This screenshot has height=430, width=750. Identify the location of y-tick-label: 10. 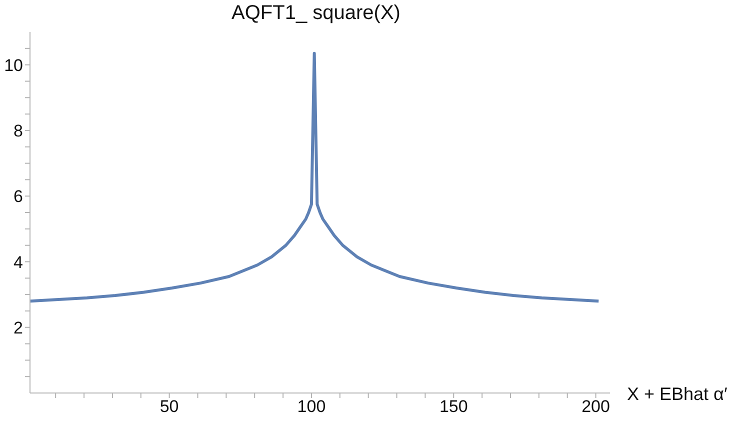
(13, 65).